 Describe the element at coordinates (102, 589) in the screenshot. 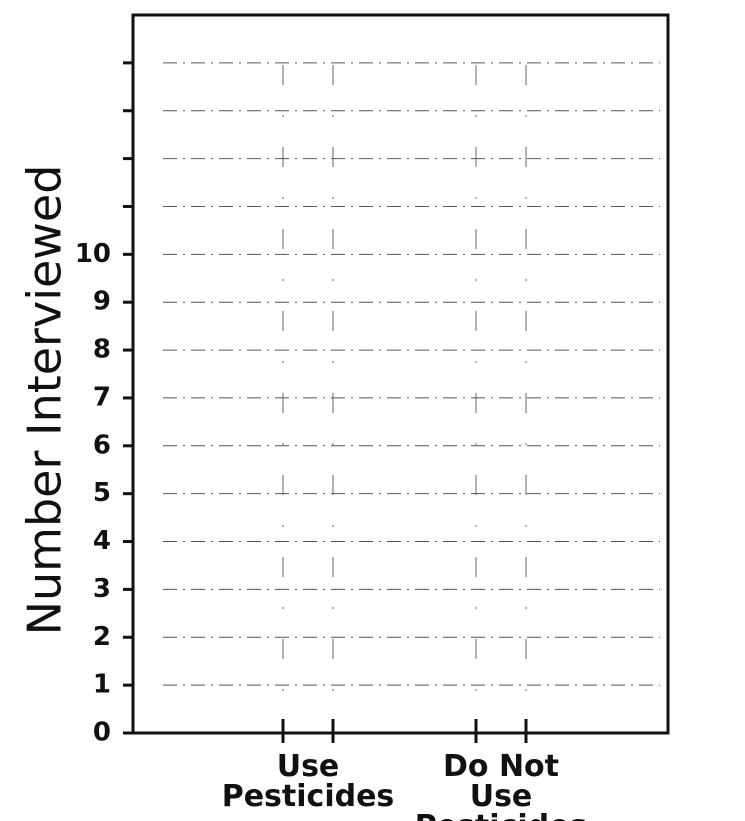

I see `y-tick-label: 3` at that location.